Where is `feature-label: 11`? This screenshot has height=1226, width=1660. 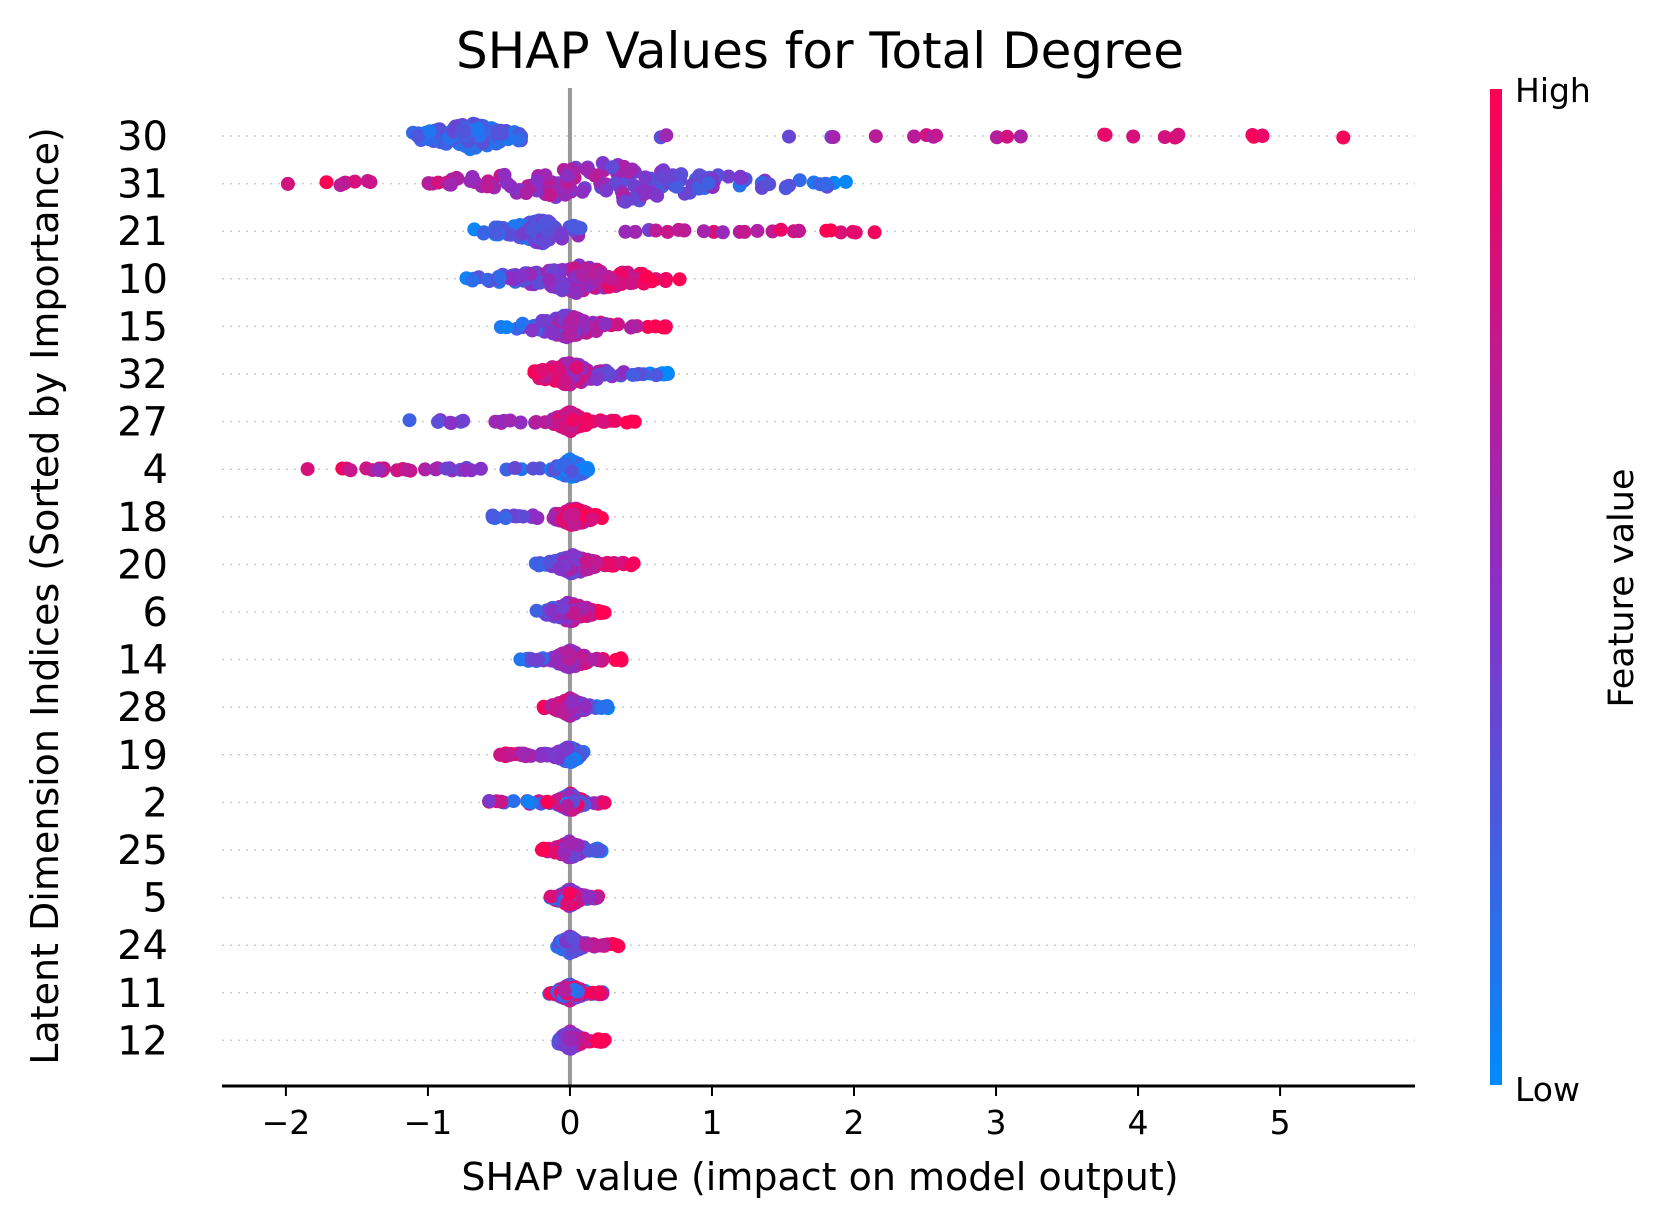
feature-label: 11 is located at coordinates (142, 994).